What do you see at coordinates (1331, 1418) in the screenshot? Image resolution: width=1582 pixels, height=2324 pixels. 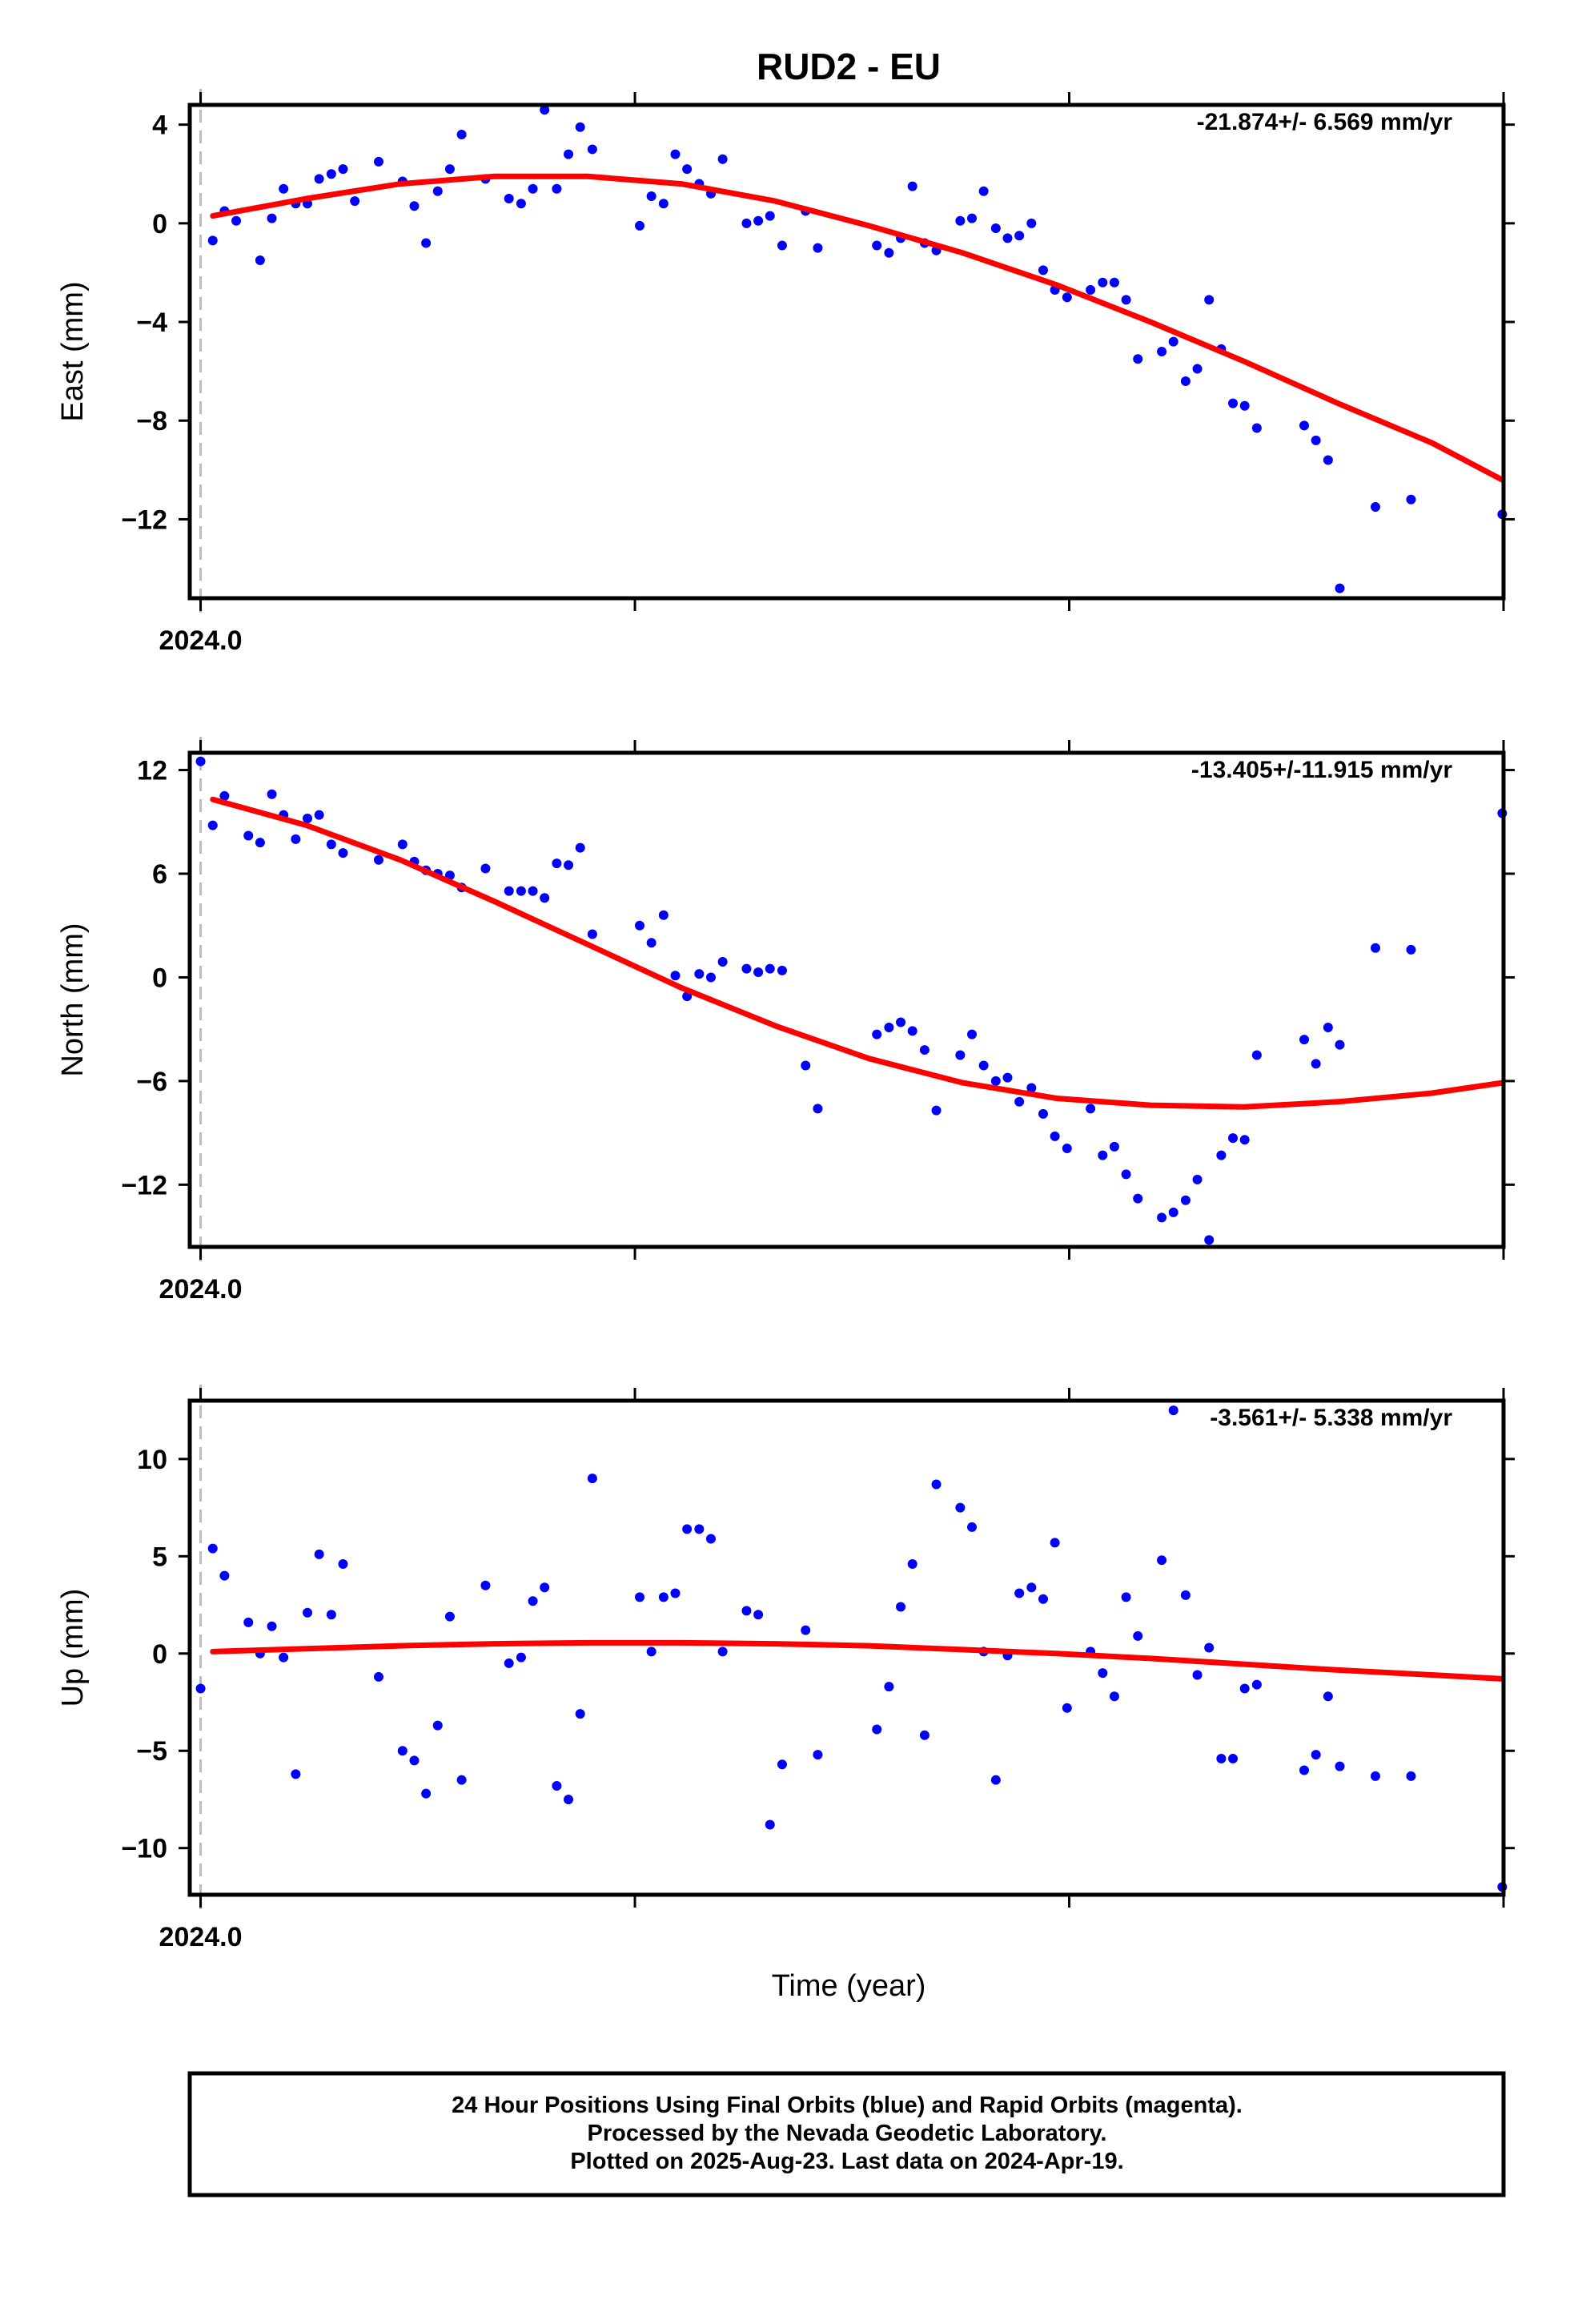 I see `rate-label: -3.561+/- 5.338 mm/yr` at bounding box center [1331, 1418].